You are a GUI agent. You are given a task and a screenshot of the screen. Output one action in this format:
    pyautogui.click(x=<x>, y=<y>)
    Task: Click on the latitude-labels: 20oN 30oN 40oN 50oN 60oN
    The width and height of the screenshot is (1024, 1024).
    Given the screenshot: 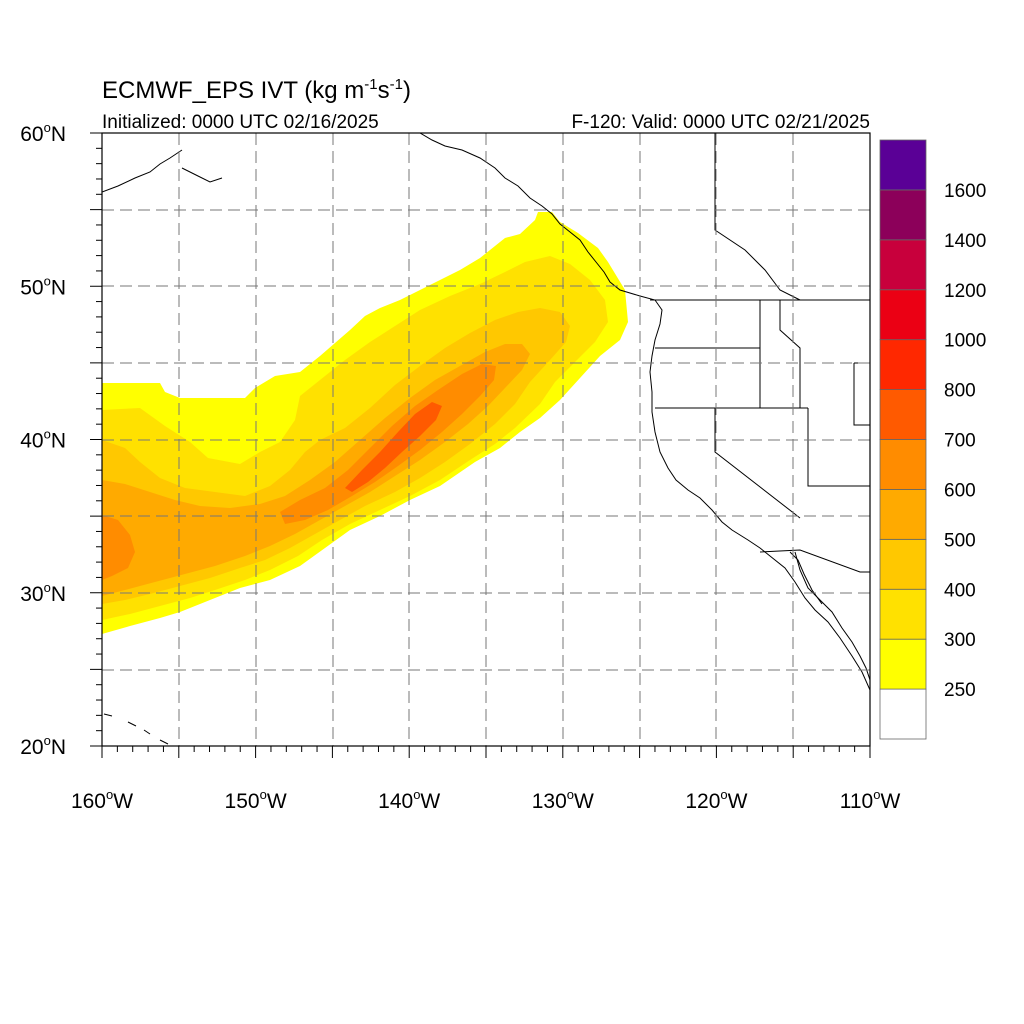 What is the action you would take?
    pyautogui.click(x=43, y=439)
    